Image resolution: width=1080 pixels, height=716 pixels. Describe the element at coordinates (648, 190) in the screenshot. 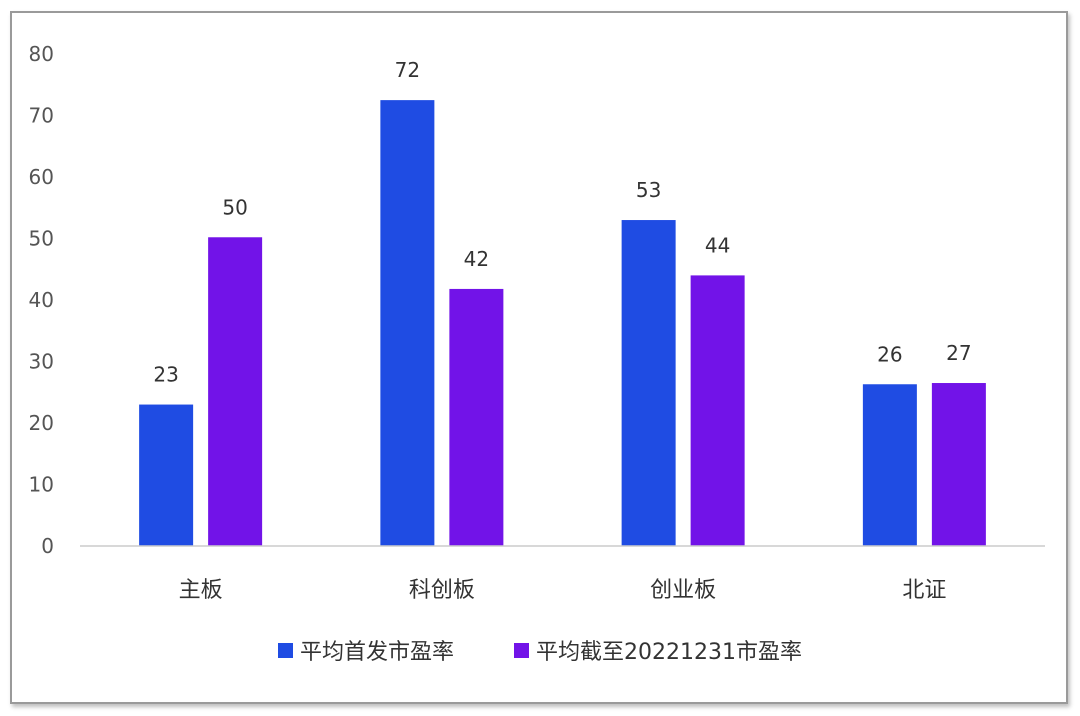

I see `data-label: 53` at that location.